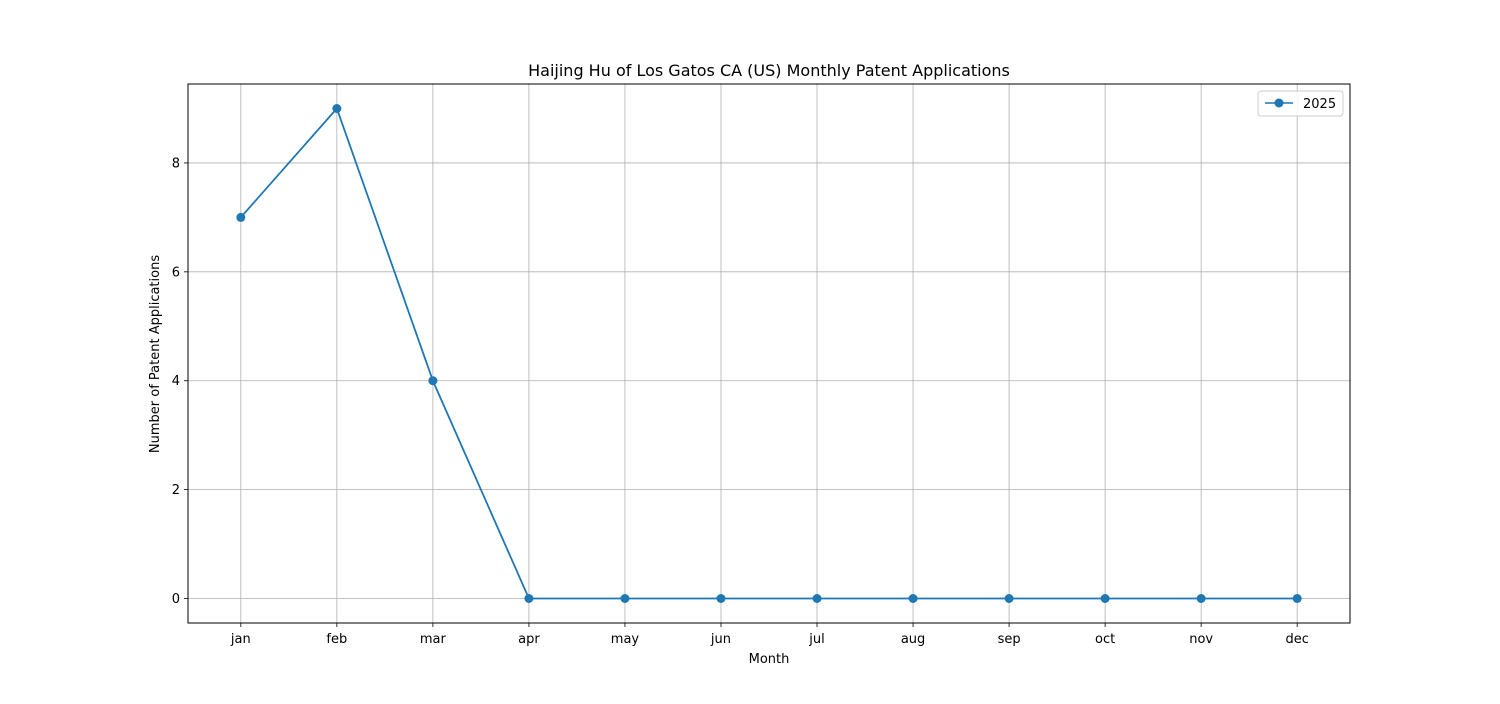 This screenshot has height=704, width=1500. Describe the element at coordinates (155, 354) in the screenshot. I see `y-axis-label: Number of Patent Applications` at that location.